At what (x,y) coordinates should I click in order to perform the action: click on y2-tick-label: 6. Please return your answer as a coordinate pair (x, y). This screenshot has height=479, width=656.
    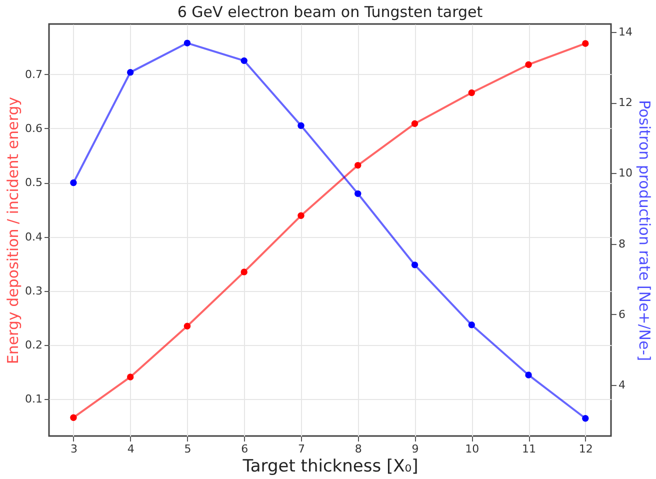
    Looking at the image, I should click on (622, 314).